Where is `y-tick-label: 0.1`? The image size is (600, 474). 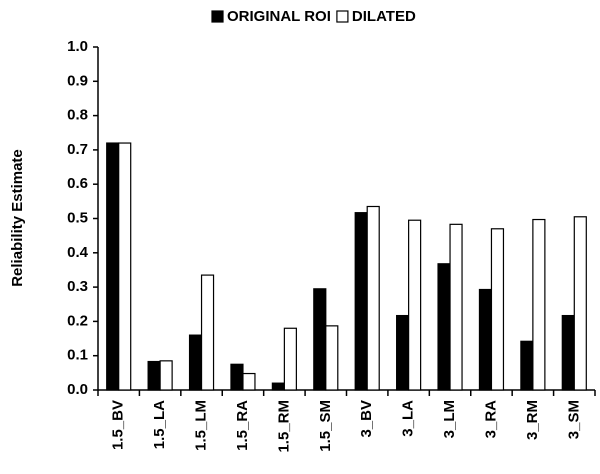
y-tick-label: 0.1 is located at coordinates (77, 355).